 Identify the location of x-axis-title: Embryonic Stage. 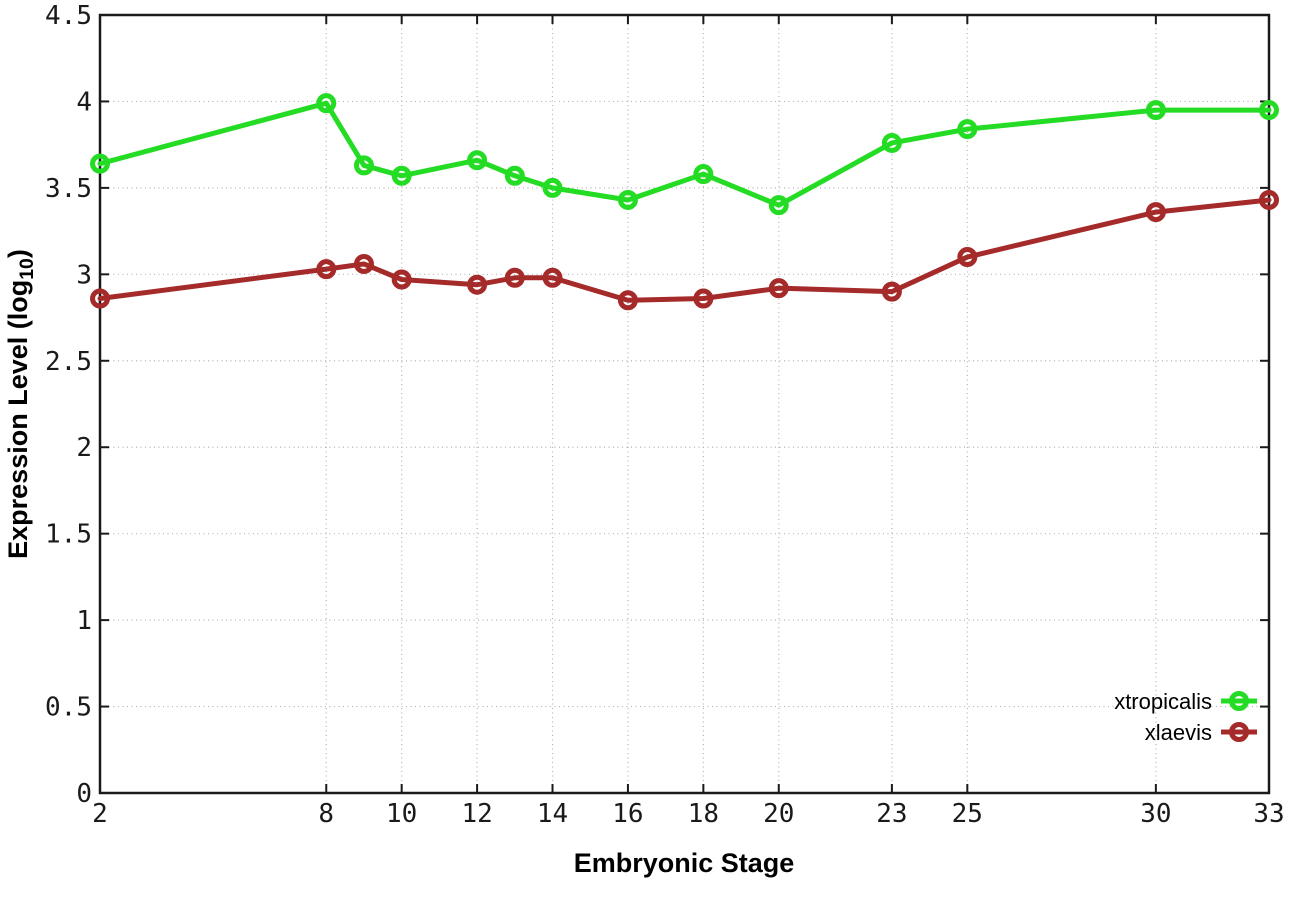
(684, 863).